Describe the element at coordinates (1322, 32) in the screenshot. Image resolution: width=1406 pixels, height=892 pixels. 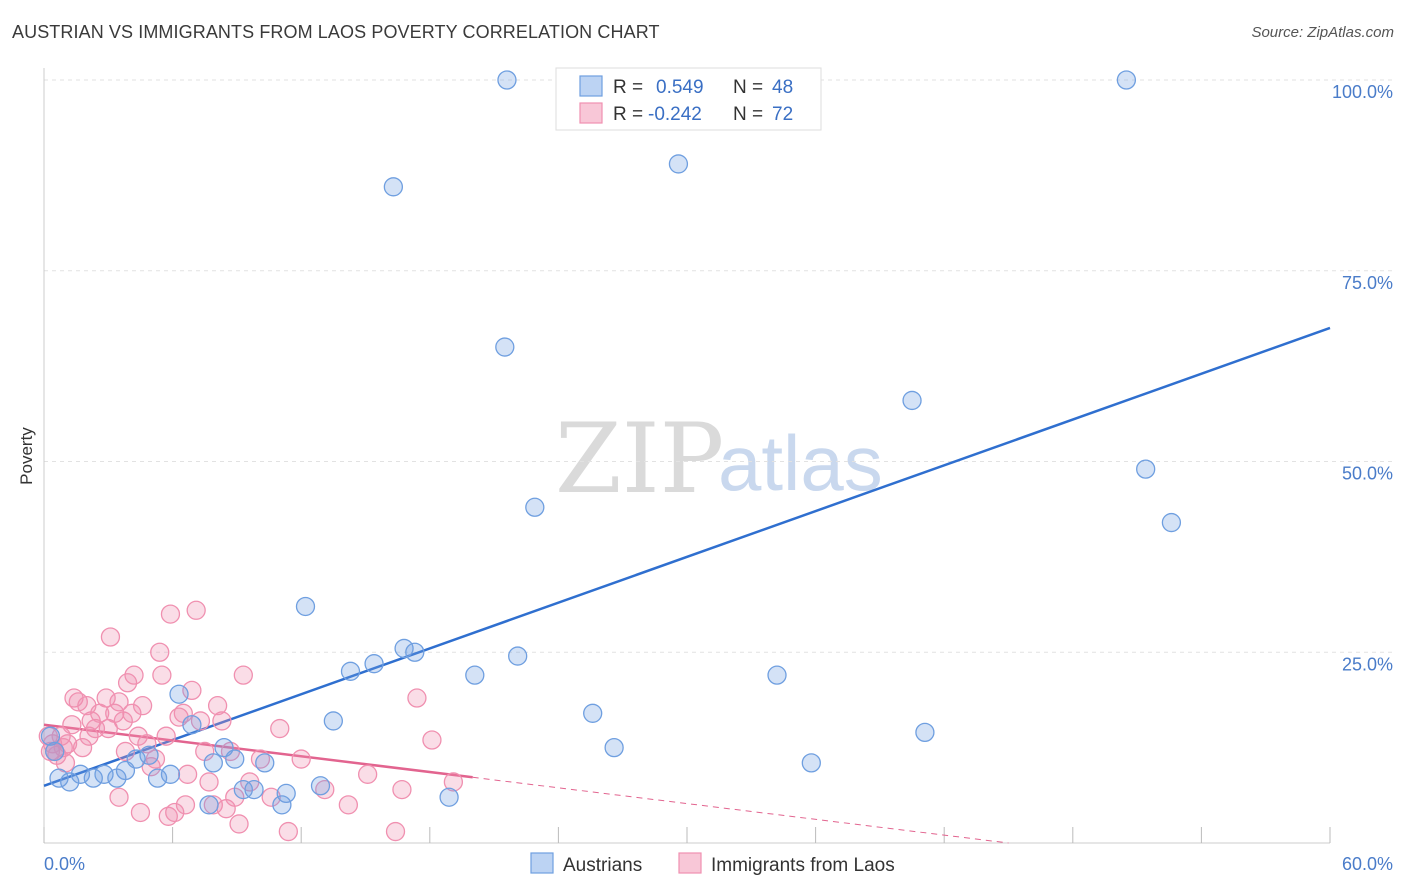
I see `chart-source: Source: ZipAtlas.com` at that location.